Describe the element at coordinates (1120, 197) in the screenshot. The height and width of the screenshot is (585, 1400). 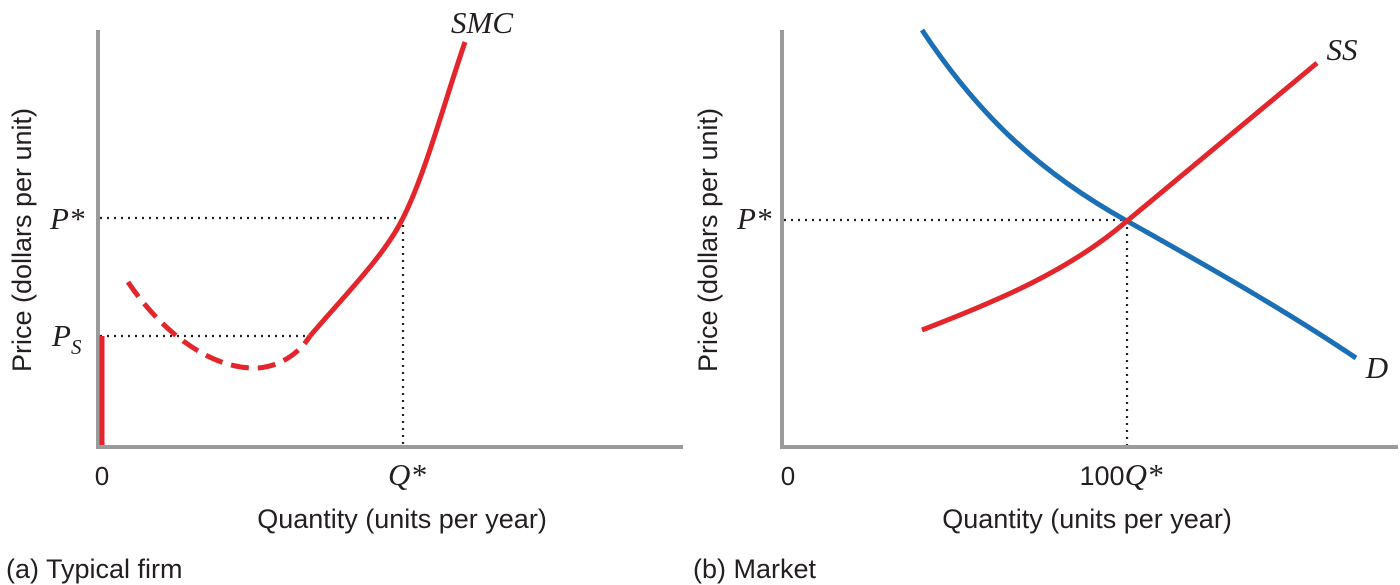
I see `supply-curve` at that location.